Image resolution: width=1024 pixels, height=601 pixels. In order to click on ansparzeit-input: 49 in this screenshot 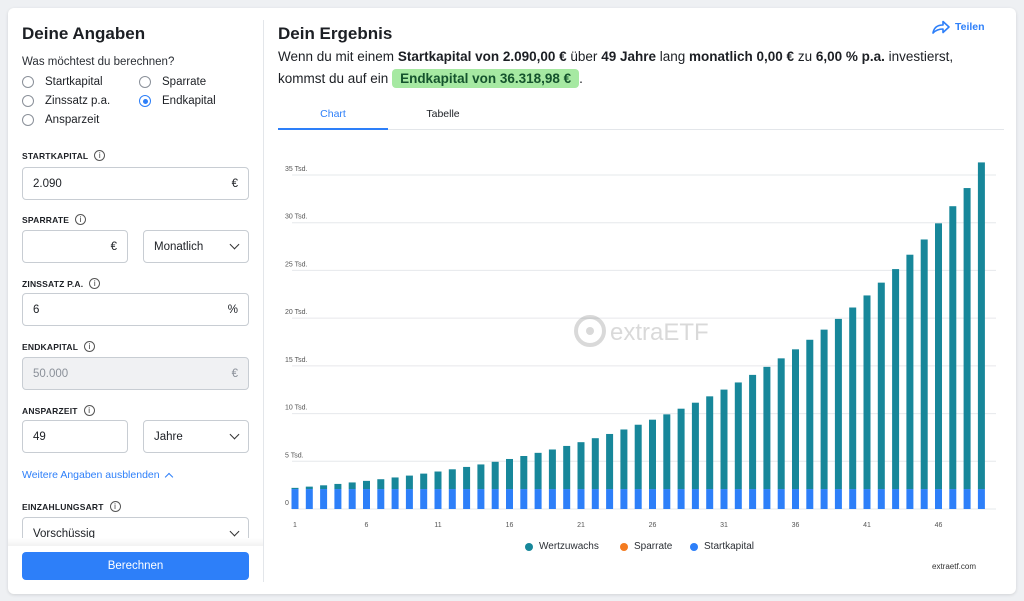, I will do `click(75, 436)`.